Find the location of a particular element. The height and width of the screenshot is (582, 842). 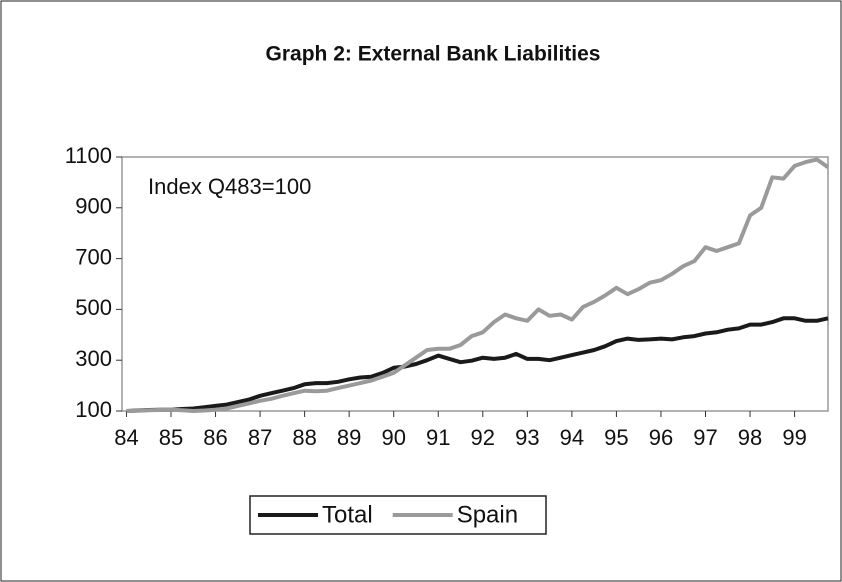

x-tick-label: 90 is located at coordinates (393, 437).